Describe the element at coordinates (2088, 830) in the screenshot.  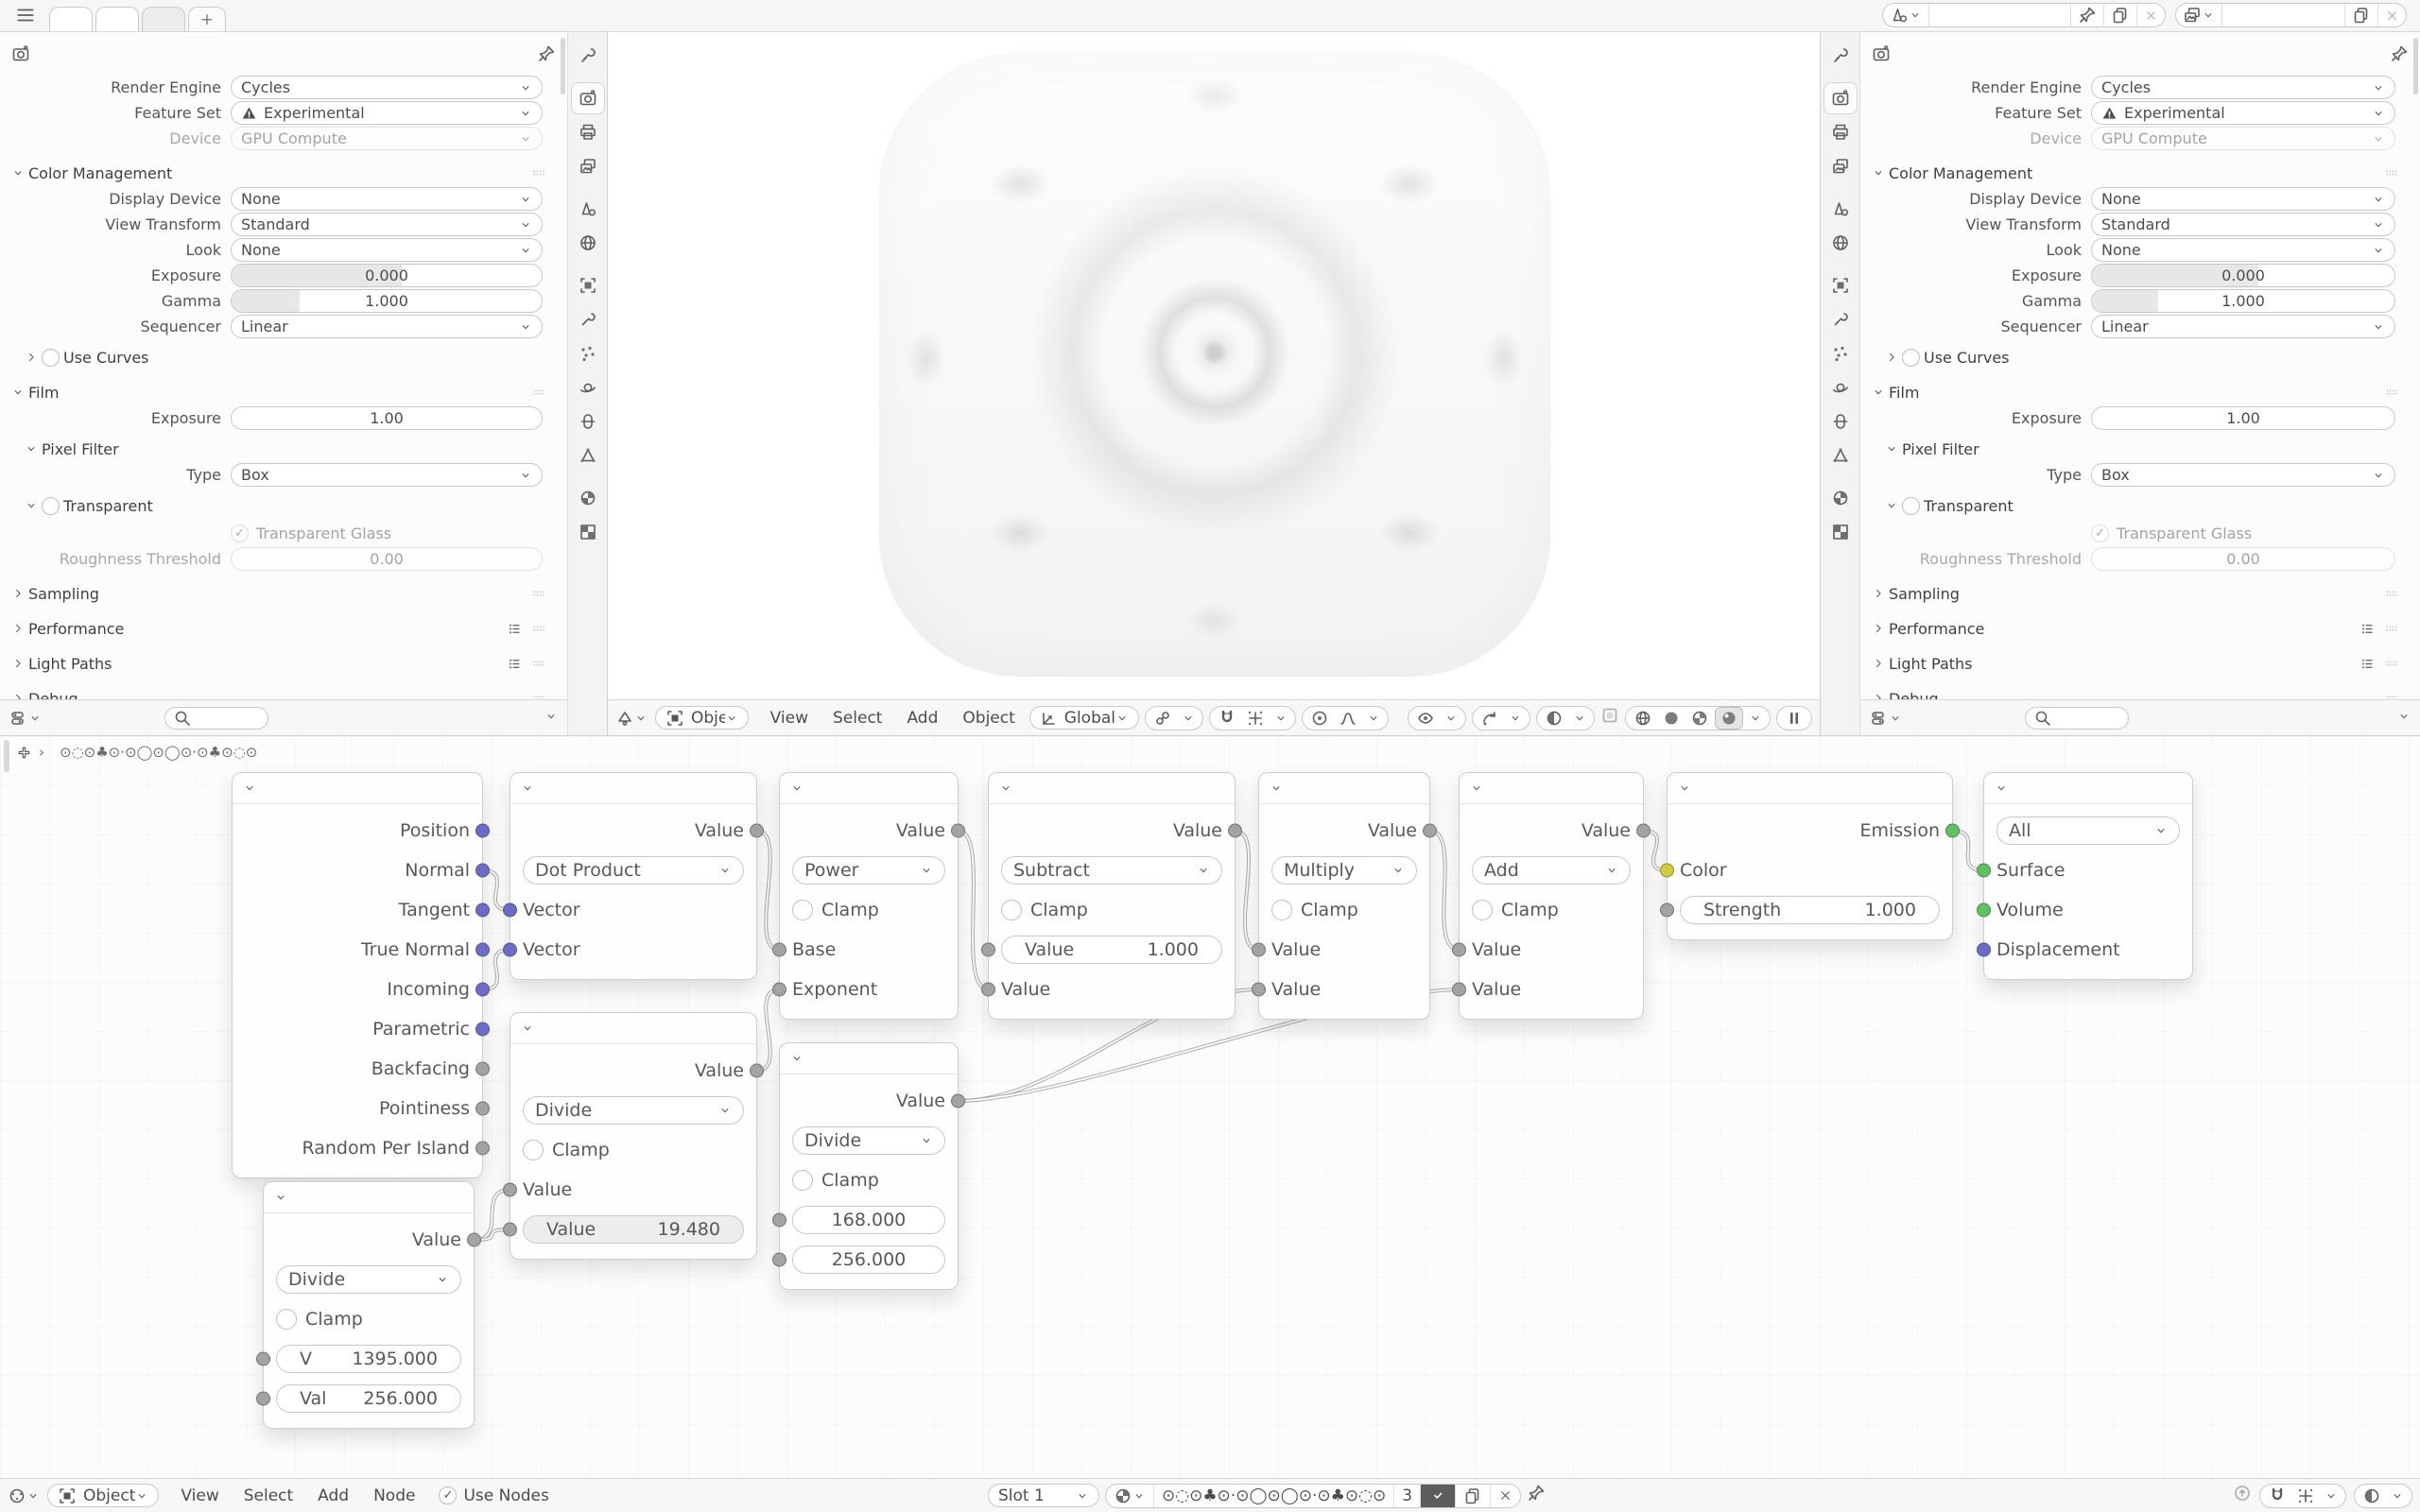
I see `operation-dropdown: All` at that location.